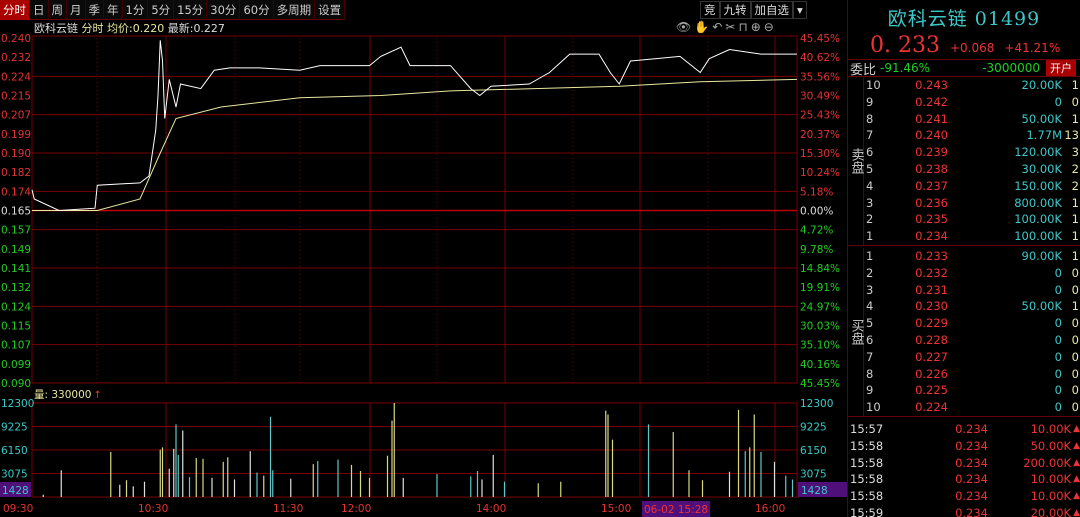 This screenshot has height=517, width=1080. What do you see at coordinates (870, 168) in the screenshot?
I see `sell-level: 5` at bounding box center [870, 168].